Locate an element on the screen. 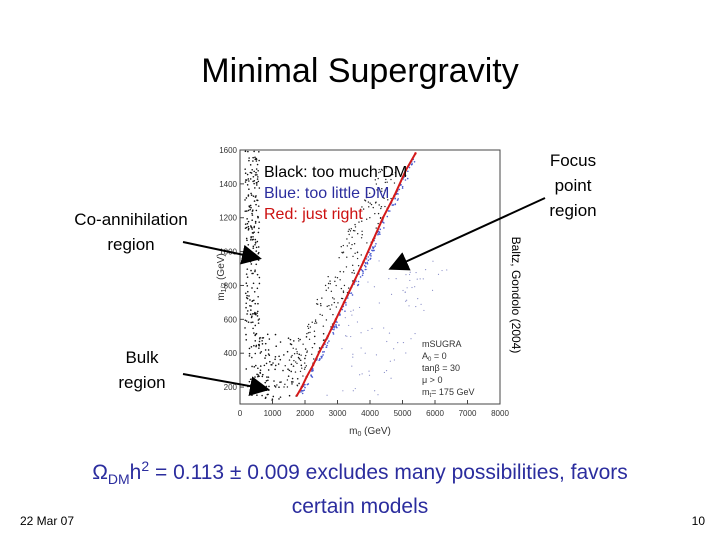 The height and width of the screenshot is (540, 720). arrow-coannihilation is located at coordinates (222, 253).